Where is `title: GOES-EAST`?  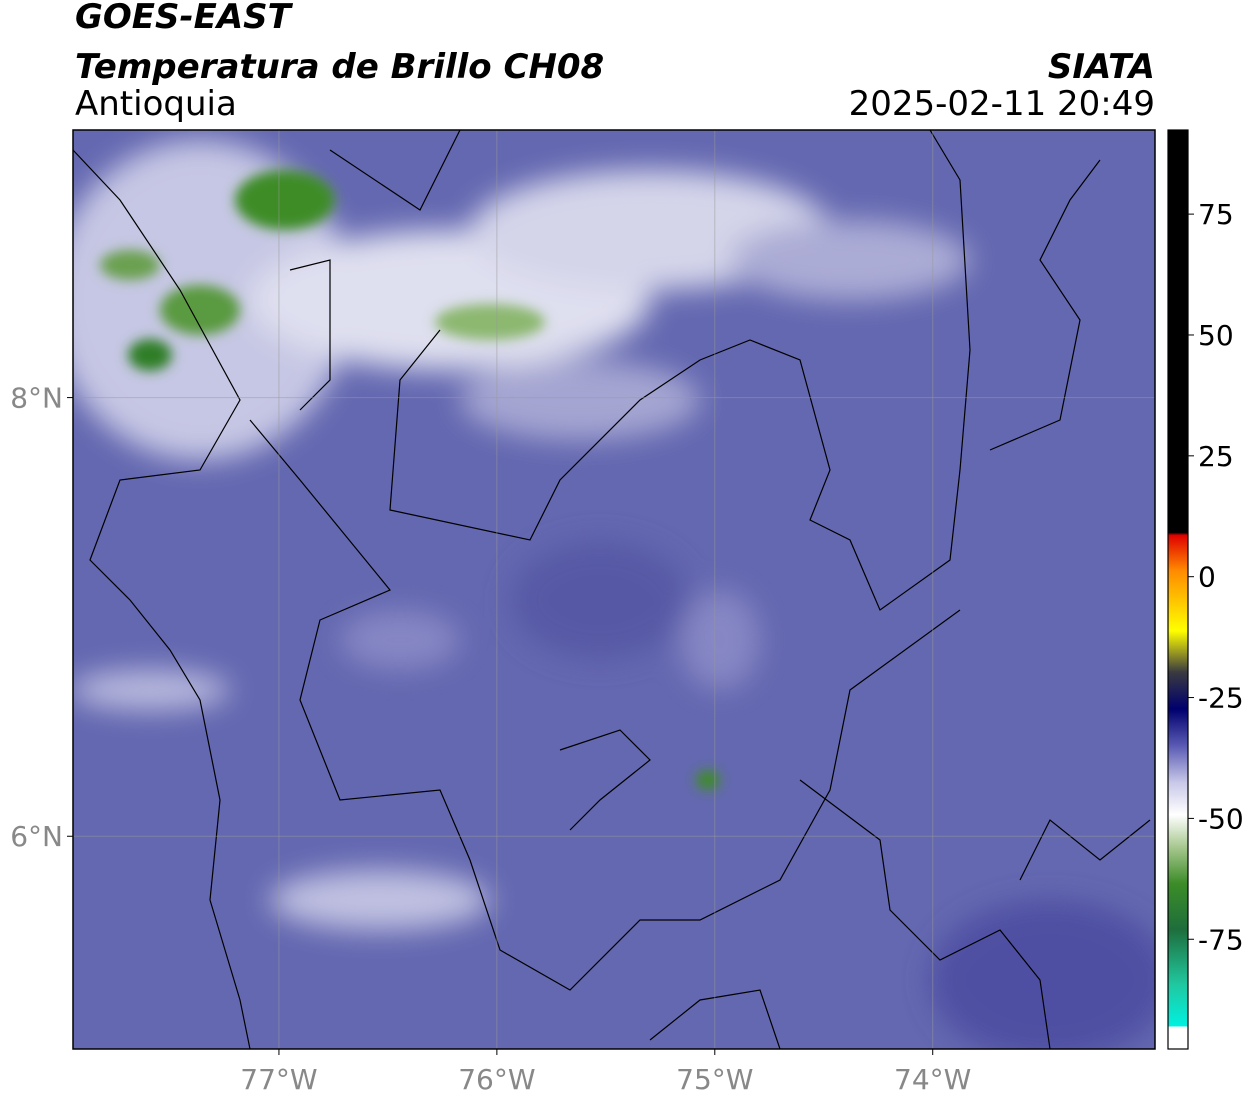 title: GOES-EAST is located at coordinates (184, 18).